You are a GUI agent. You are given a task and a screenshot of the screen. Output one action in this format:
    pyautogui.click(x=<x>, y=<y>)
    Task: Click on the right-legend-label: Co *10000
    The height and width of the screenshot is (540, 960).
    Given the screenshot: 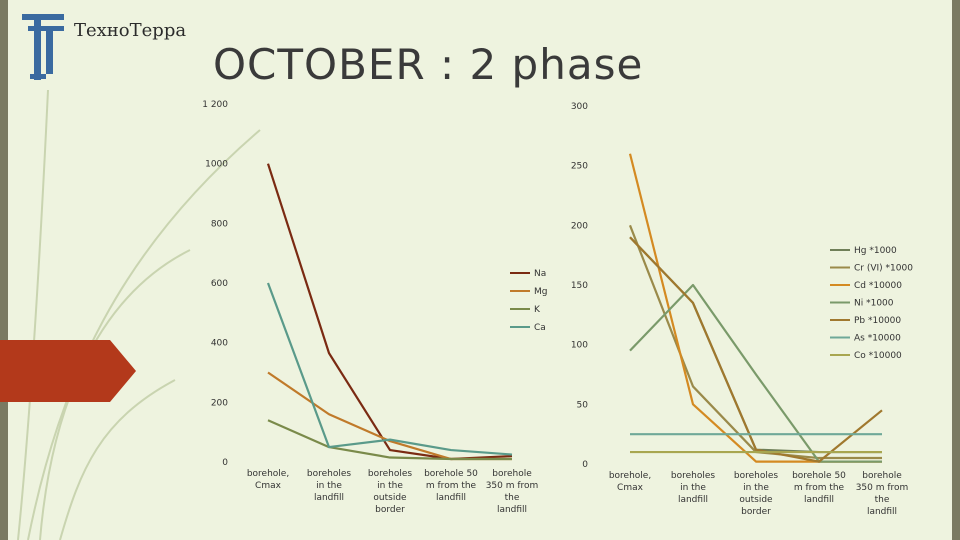 What is the action you would take?
    pyautogui.click(x=878, y=356)
    